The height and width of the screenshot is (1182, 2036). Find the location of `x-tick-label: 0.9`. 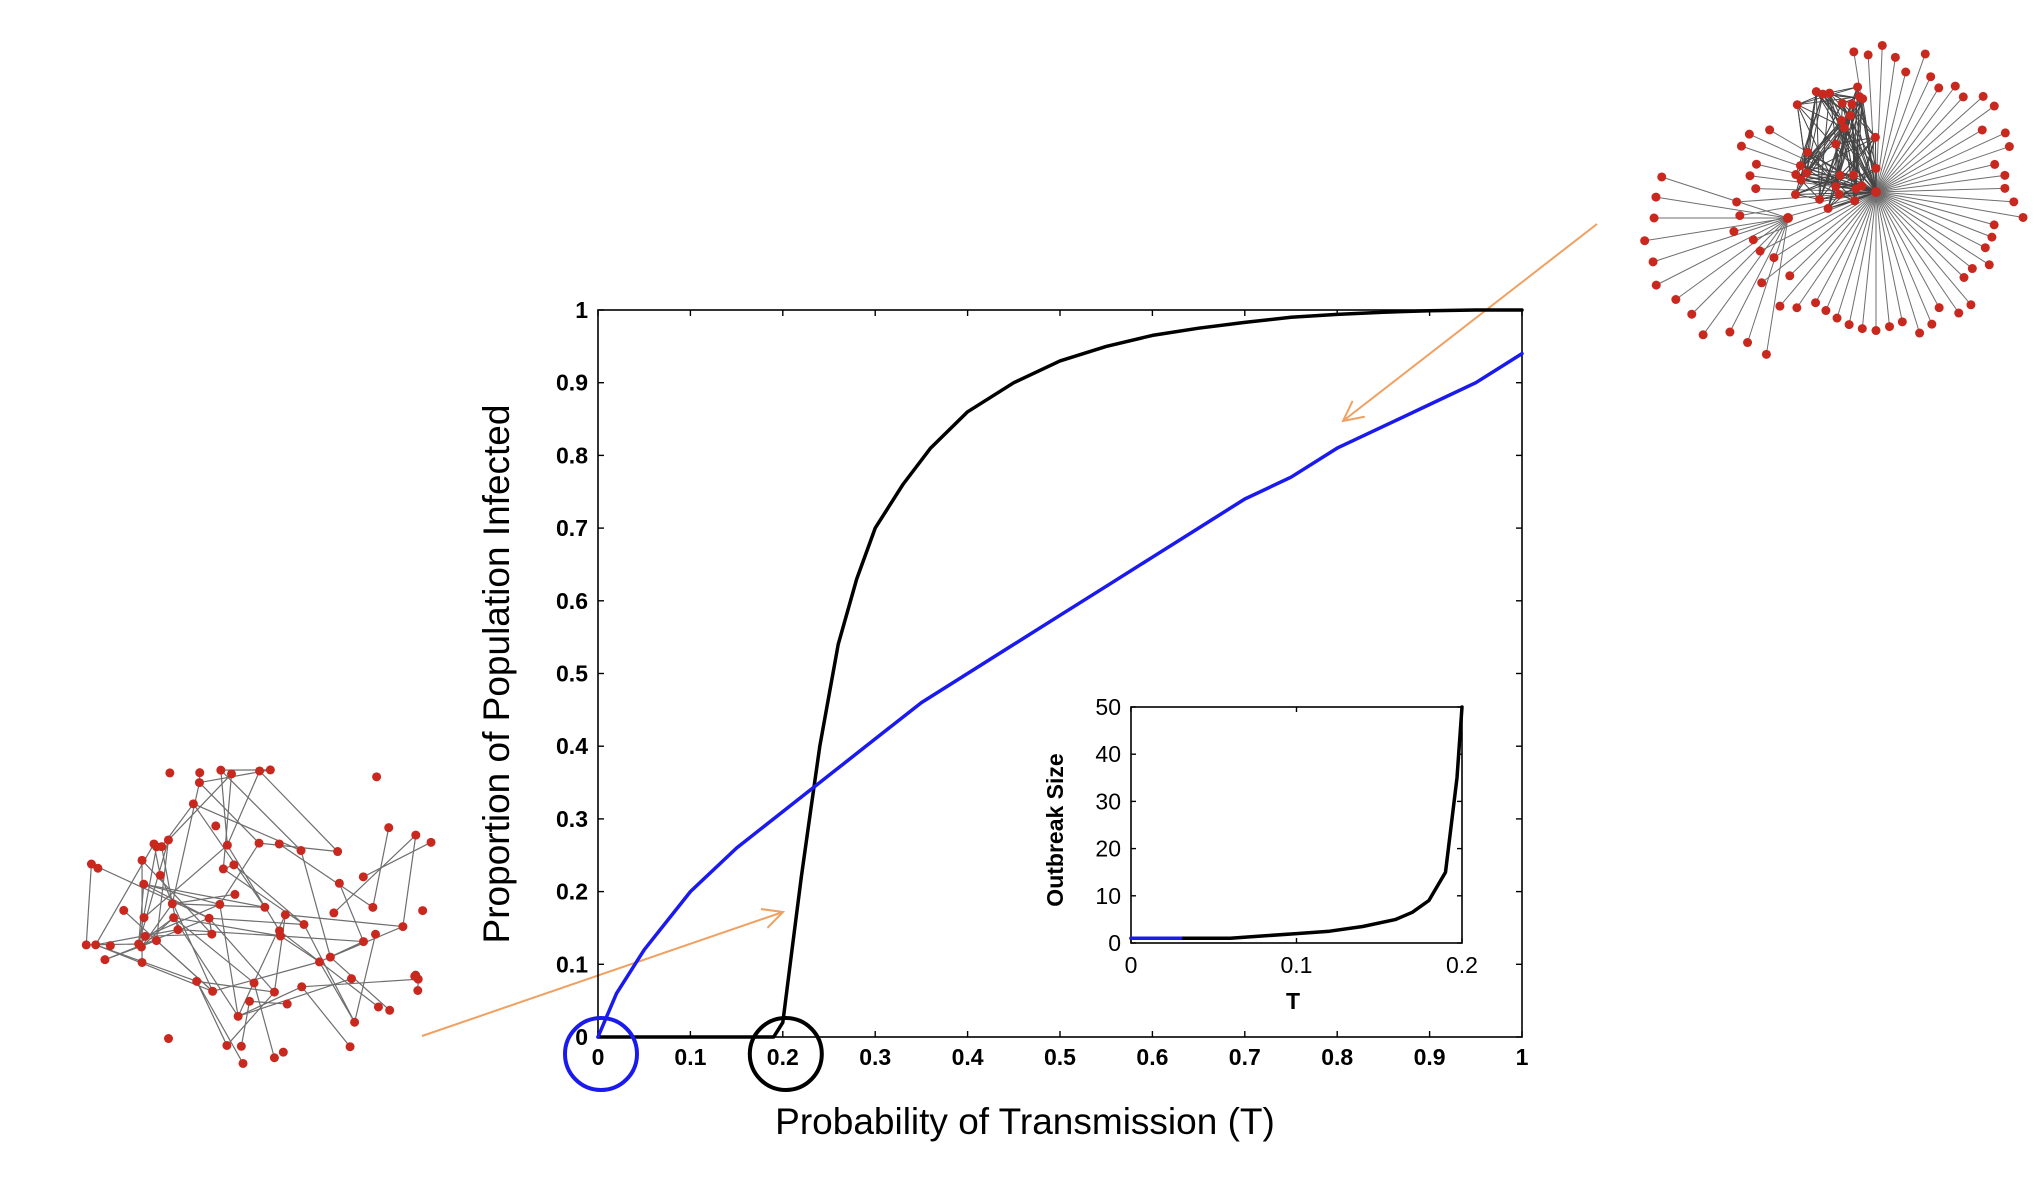

x-tick-label: 0.9 is located at coordinates (1430, 1057).